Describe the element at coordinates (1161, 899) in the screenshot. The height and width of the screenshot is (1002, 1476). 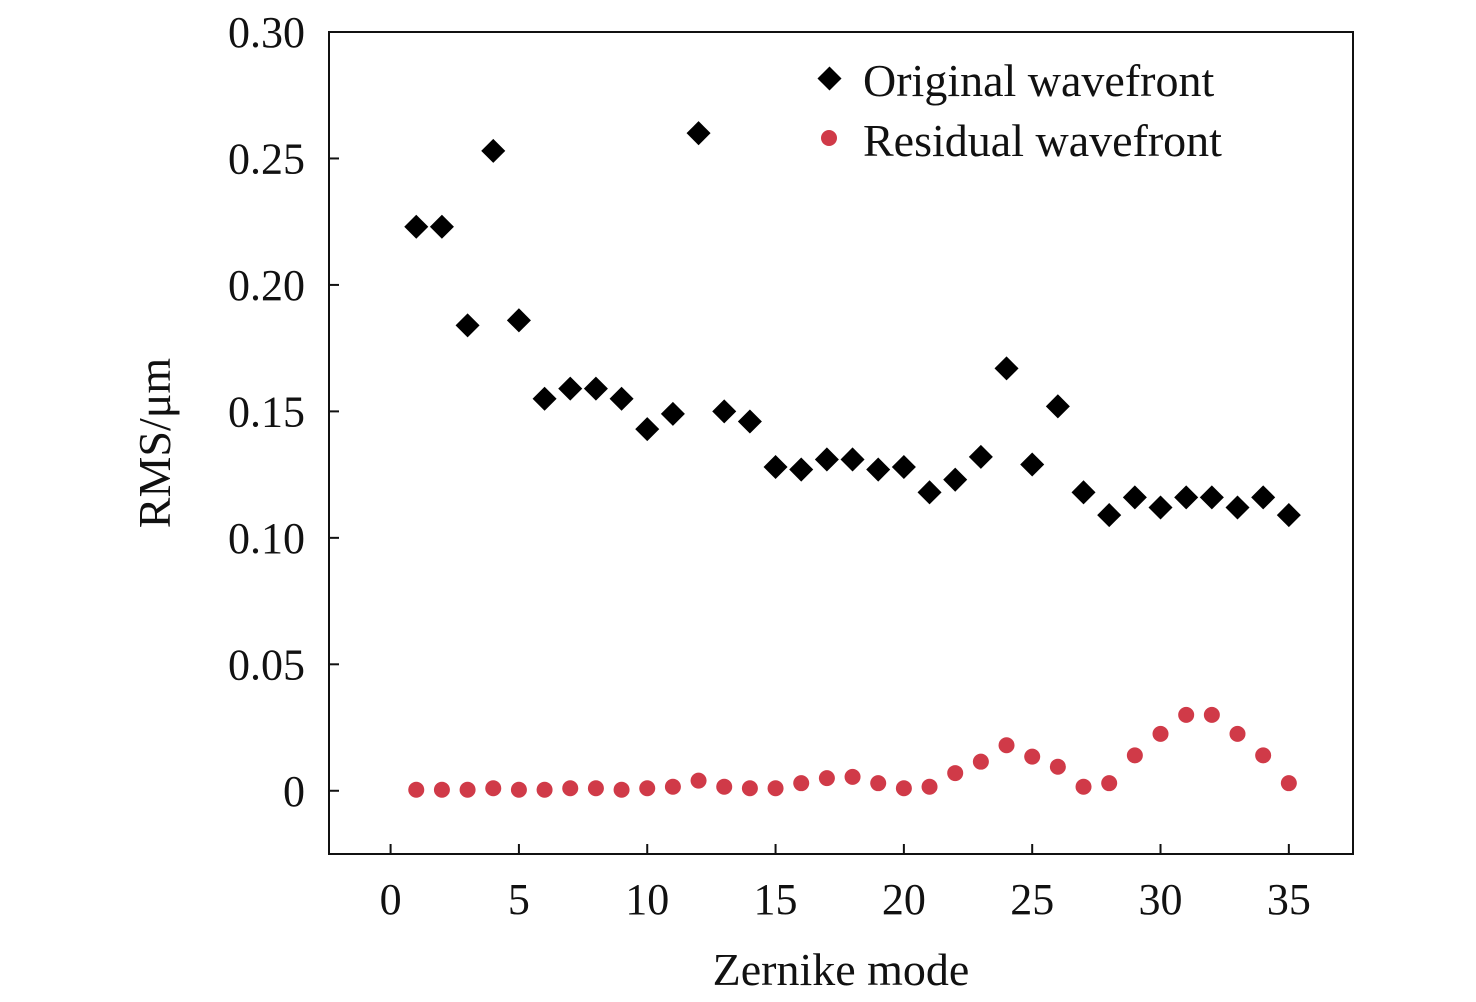
I see `x-tick-label: 30` at that location.